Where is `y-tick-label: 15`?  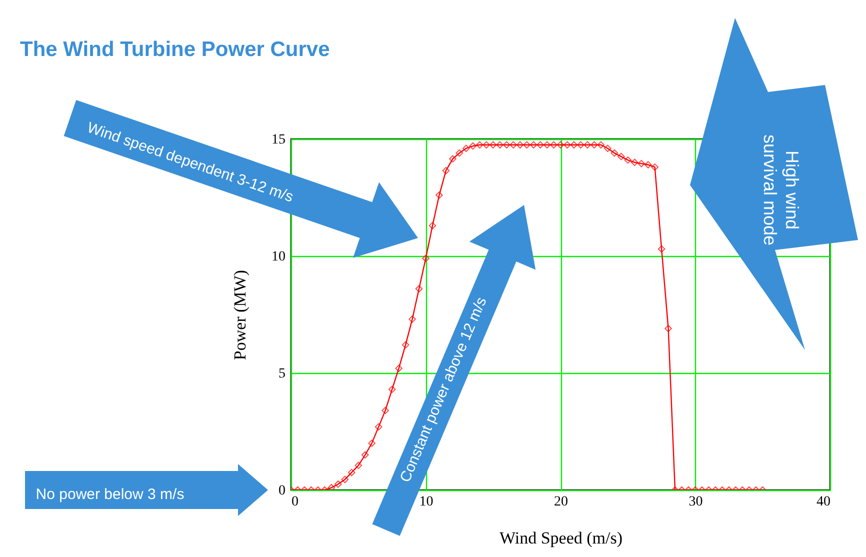
y-tick-label: 15 is located at coordinates (279, 140).